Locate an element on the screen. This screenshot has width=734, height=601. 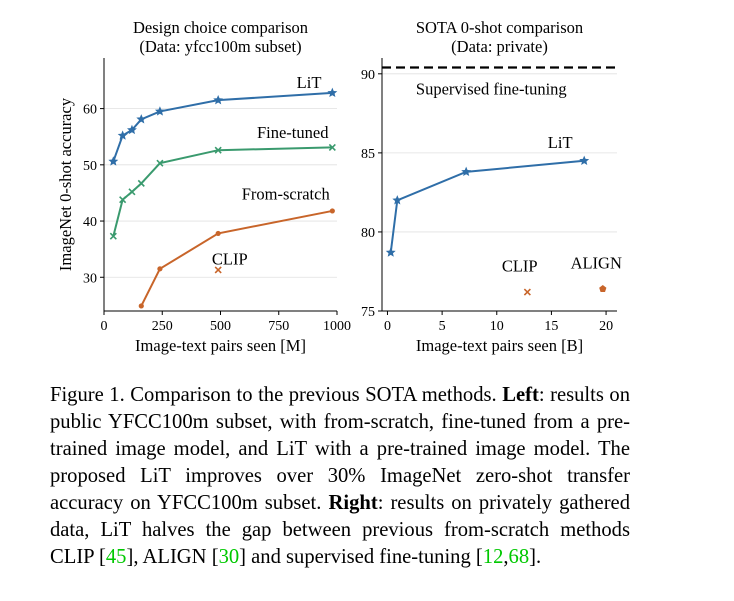
chart-title: Design choice comparison is located at coordinates (220, 27).